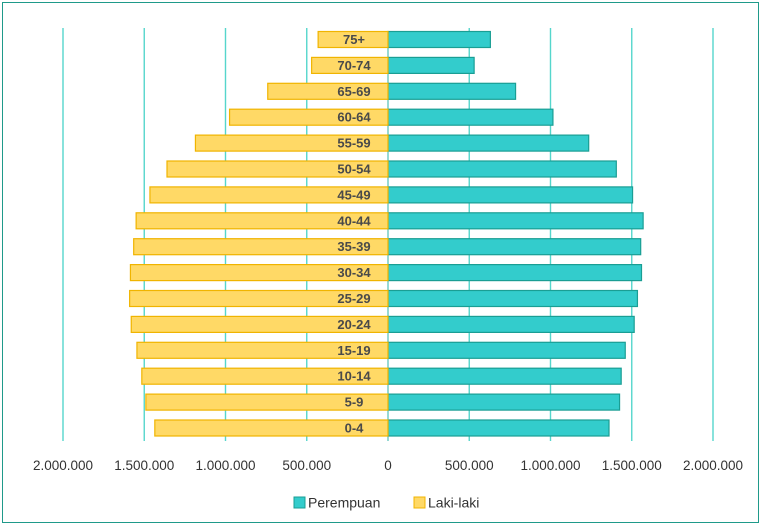  What do you see at coordinates (353, 298) in the screenshot?
I see `age-label-25-29: 25-29` at bounding box center [353, 298].